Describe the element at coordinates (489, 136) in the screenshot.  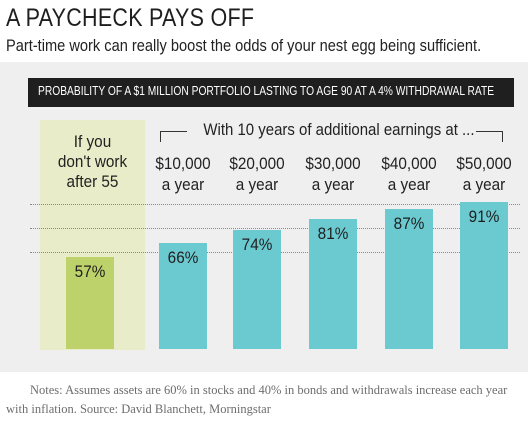
I see `group-bracket-right` at that location.